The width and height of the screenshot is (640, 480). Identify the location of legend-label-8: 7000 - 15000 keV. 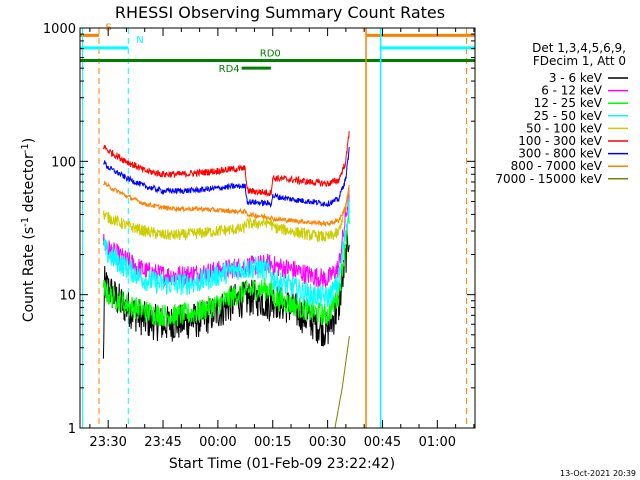
(548, 179).